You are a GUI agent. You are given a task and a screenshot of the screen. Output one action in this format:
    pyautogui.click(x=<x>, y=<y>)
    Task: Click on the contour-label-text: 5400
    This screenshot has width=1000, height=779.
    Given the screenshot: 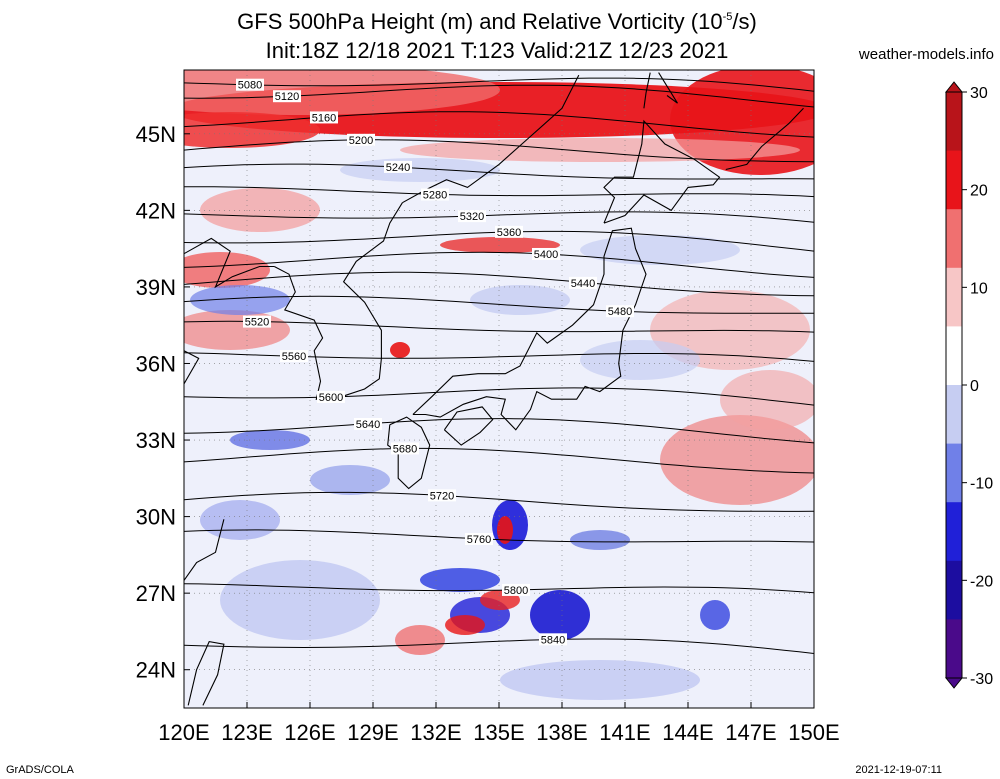 What is the action you would take?
    pyautogui.click(x=546, y=255)
    